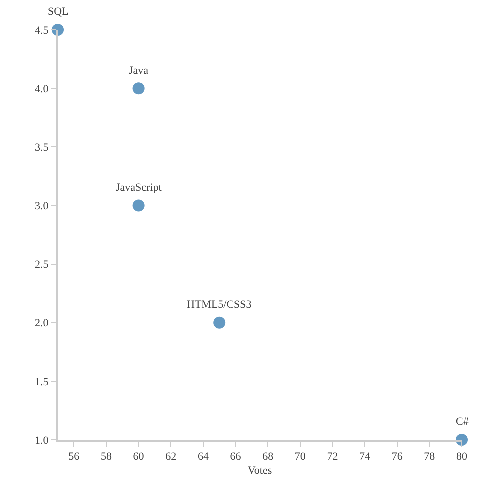 This screenshot has height=487, width=484. Describe the element at coordinates (236, 457) in the screenshot. I see `x-tick-label: 66` at that location.